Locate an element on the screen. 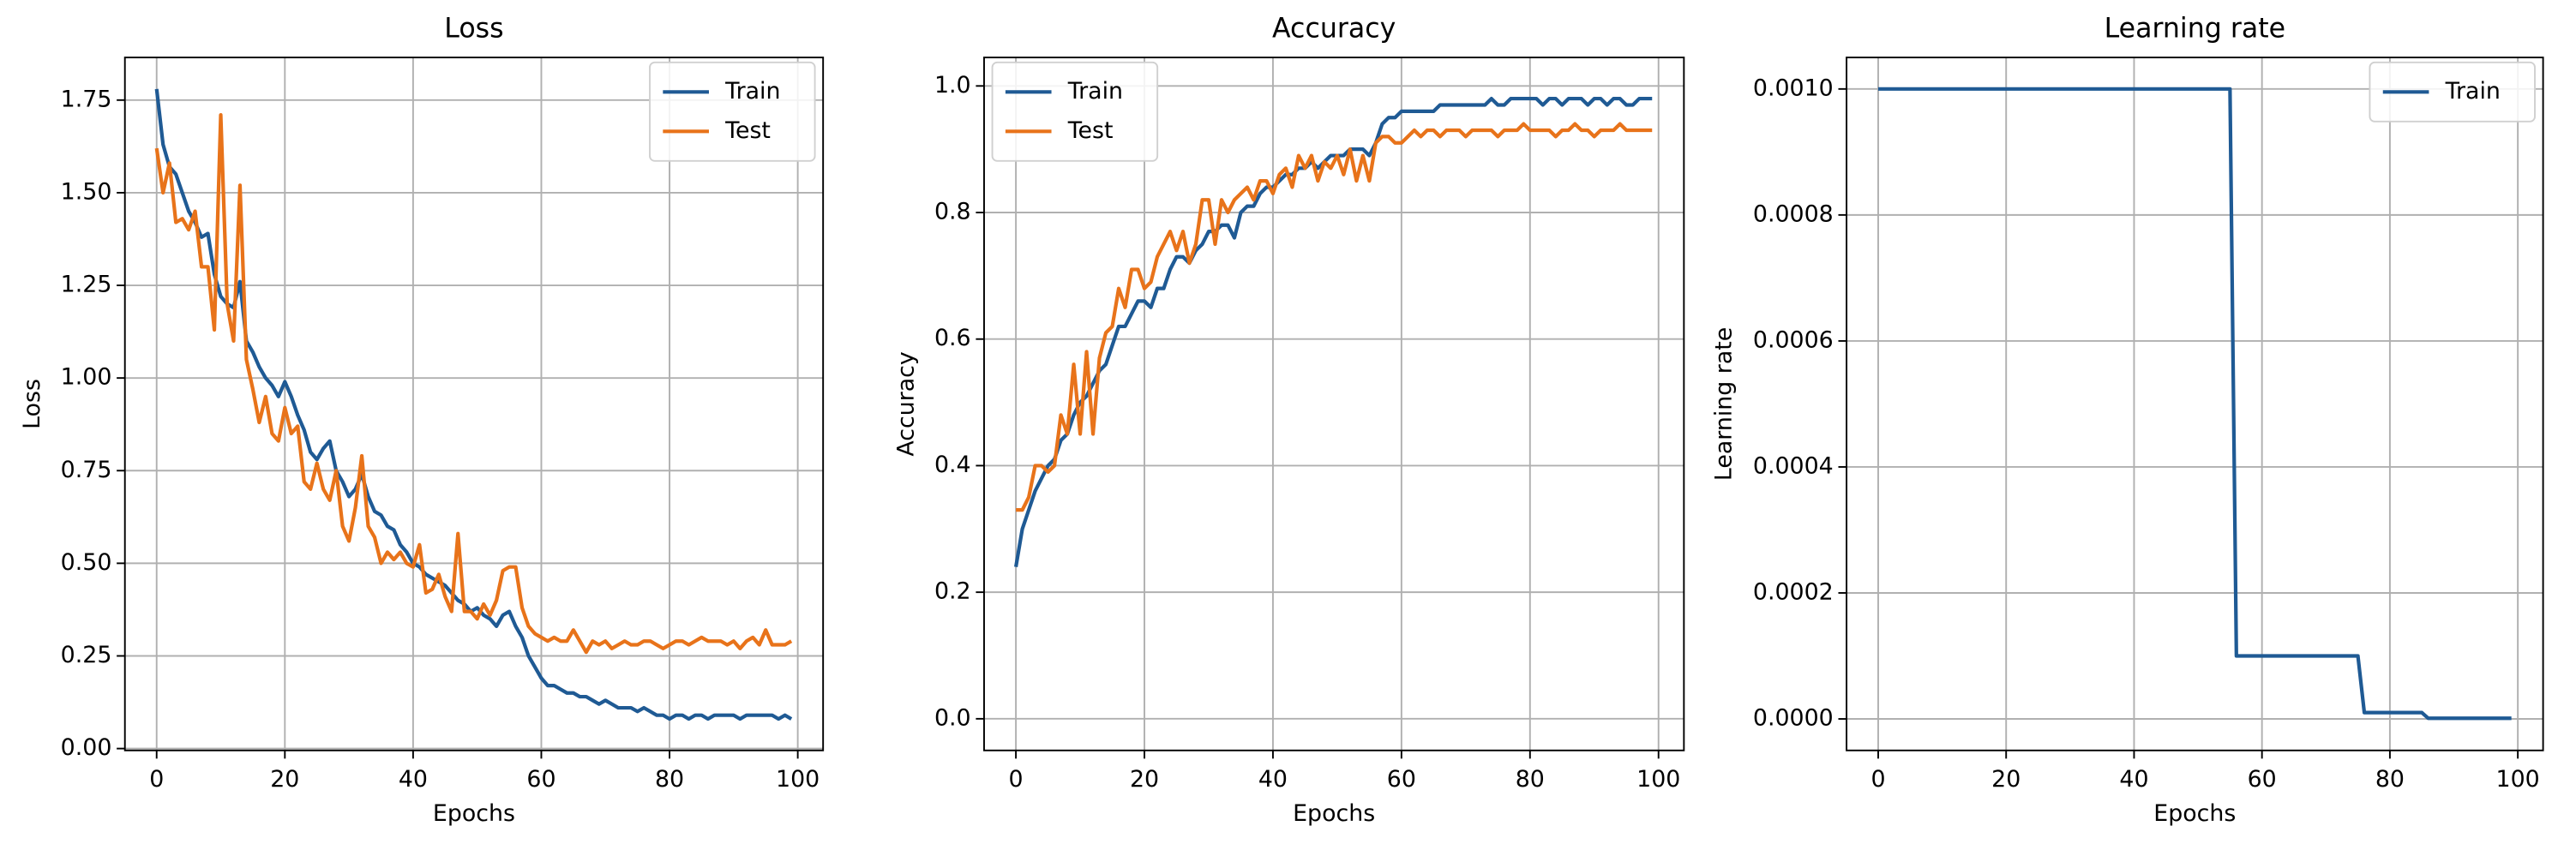  y-tick-label: 1.25 is located at coordinates (86, 285).